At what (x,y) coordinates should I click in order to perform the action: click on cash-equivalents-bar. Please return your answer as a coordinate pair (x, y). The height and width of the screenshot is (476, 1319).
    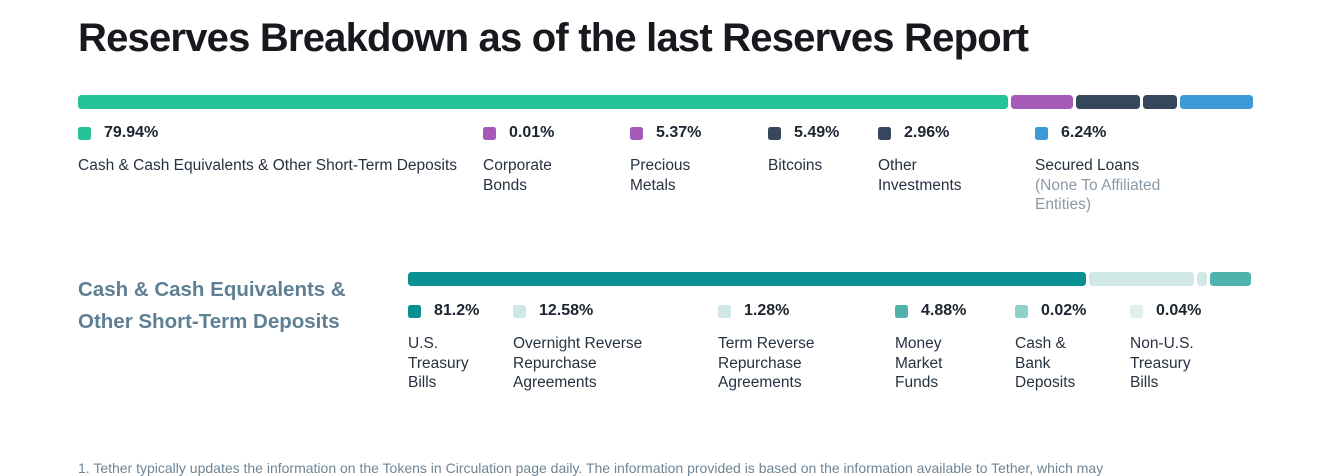
    Looking at the image, I should click on (829, 279).